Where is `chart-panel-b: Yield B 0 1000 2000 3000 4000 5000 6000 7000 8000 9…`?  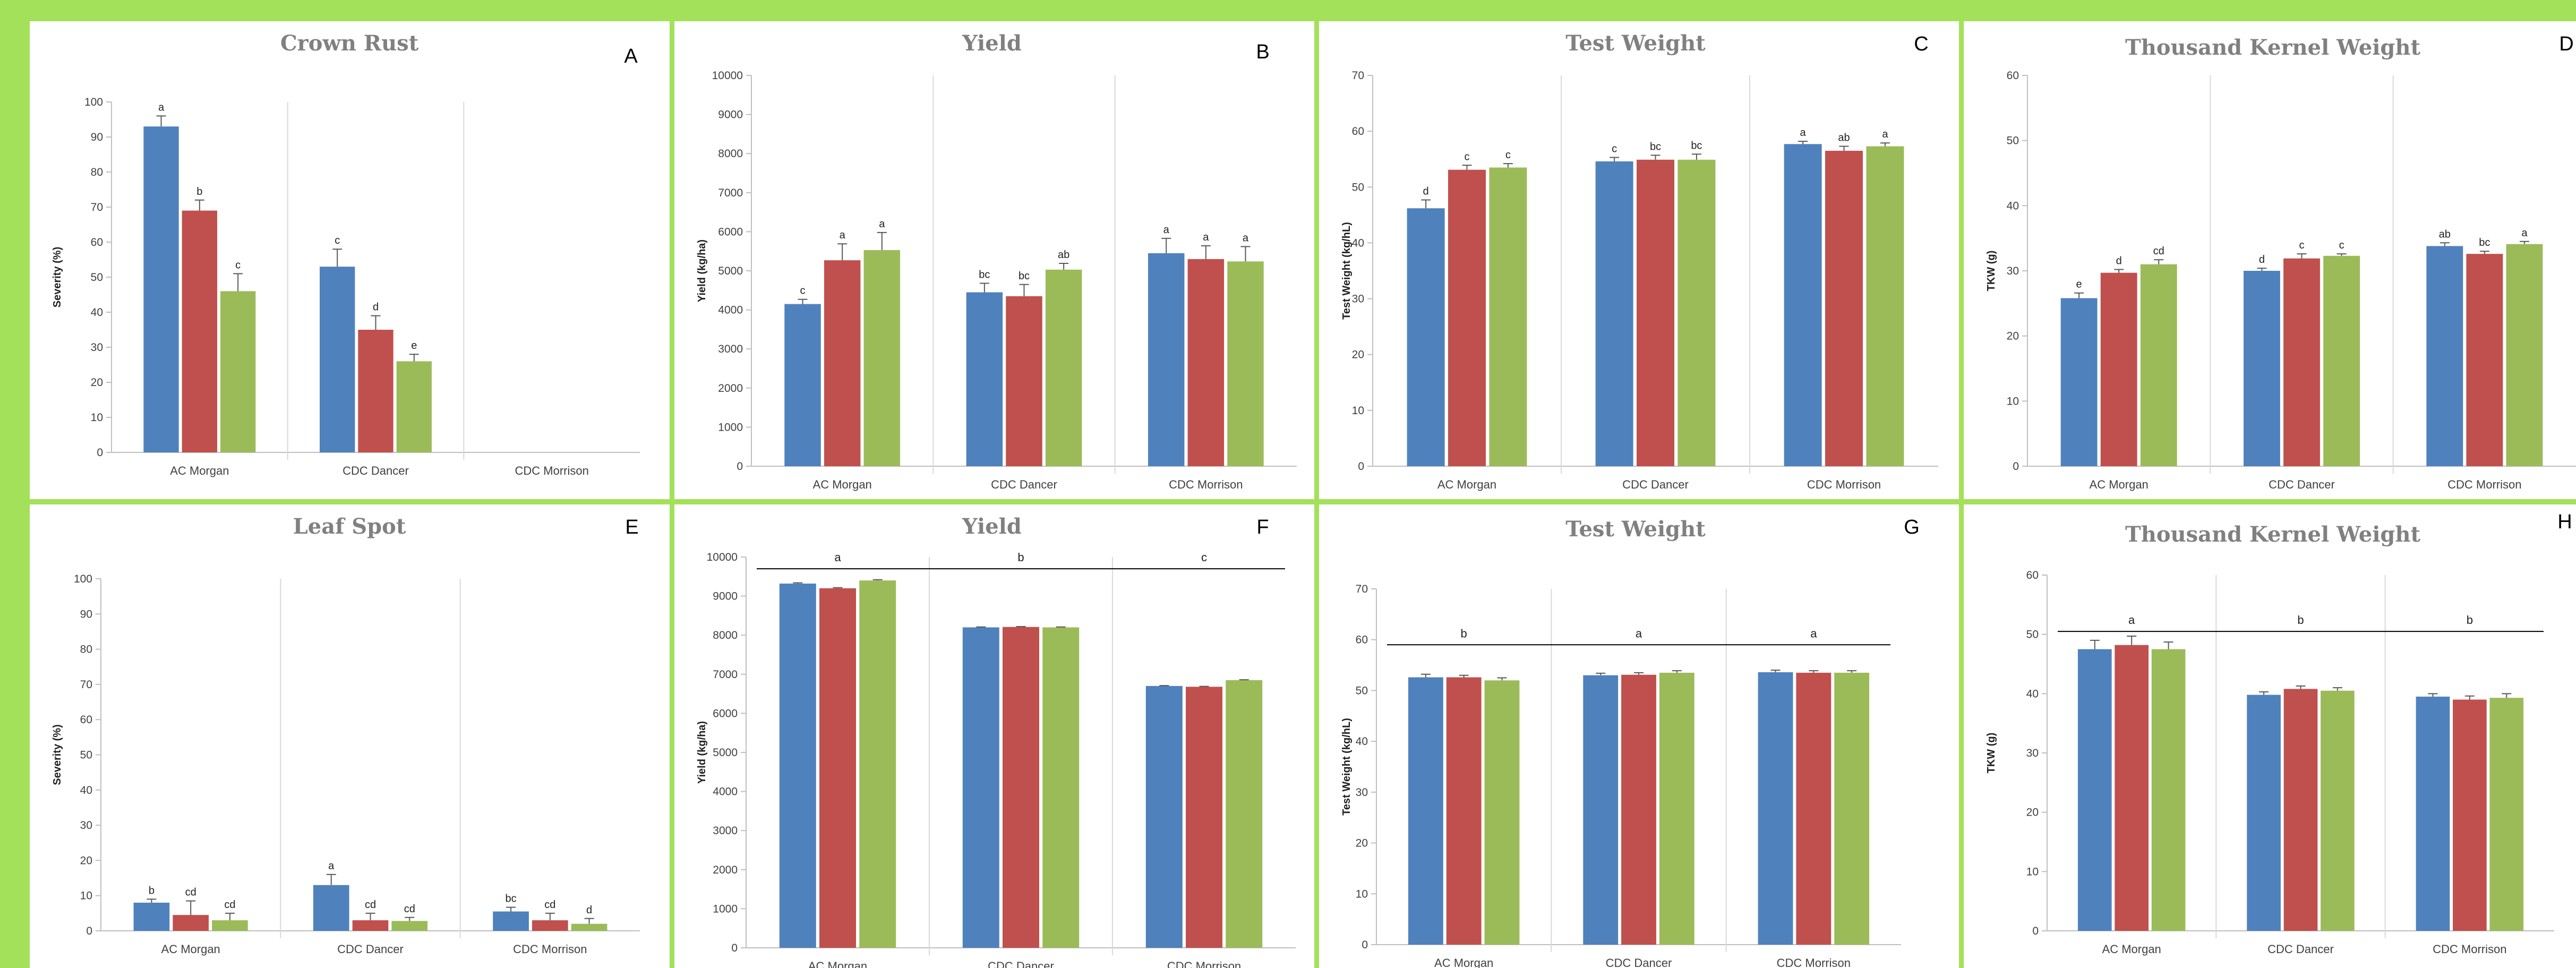
chart-panel-b: Yield B 0 1000 2000 3000 4000 5000 6000 7000 8000 9… is located at coordinates (994, 260).